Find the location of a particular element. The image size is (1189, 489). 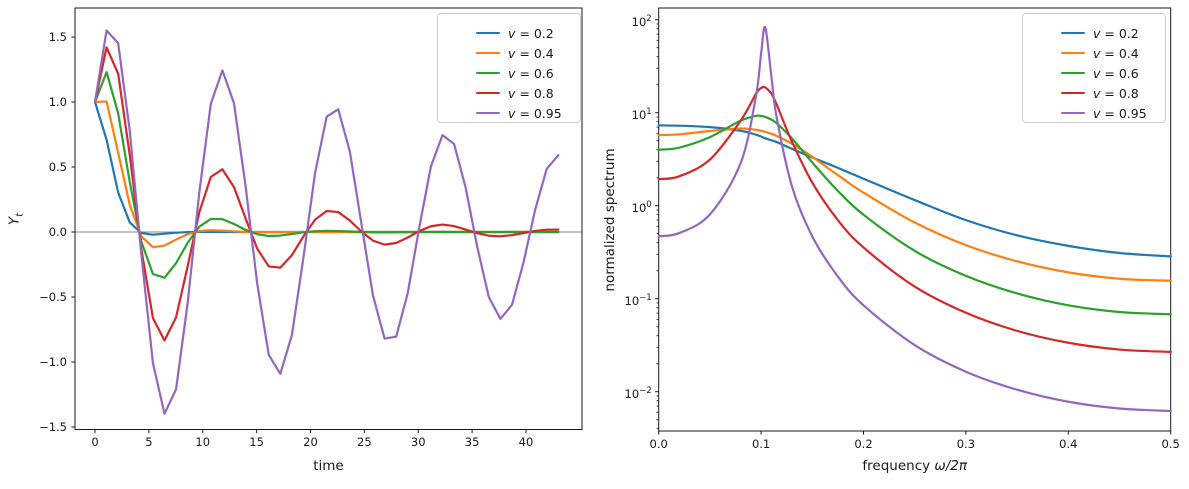

left-xaxis-label: time is located at coordinates (328, 466).